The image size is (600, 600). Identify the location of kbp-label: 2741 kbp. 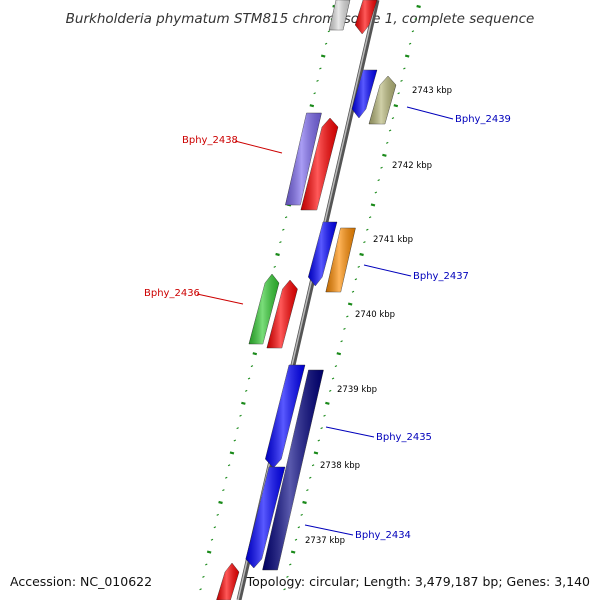
(393, 240).